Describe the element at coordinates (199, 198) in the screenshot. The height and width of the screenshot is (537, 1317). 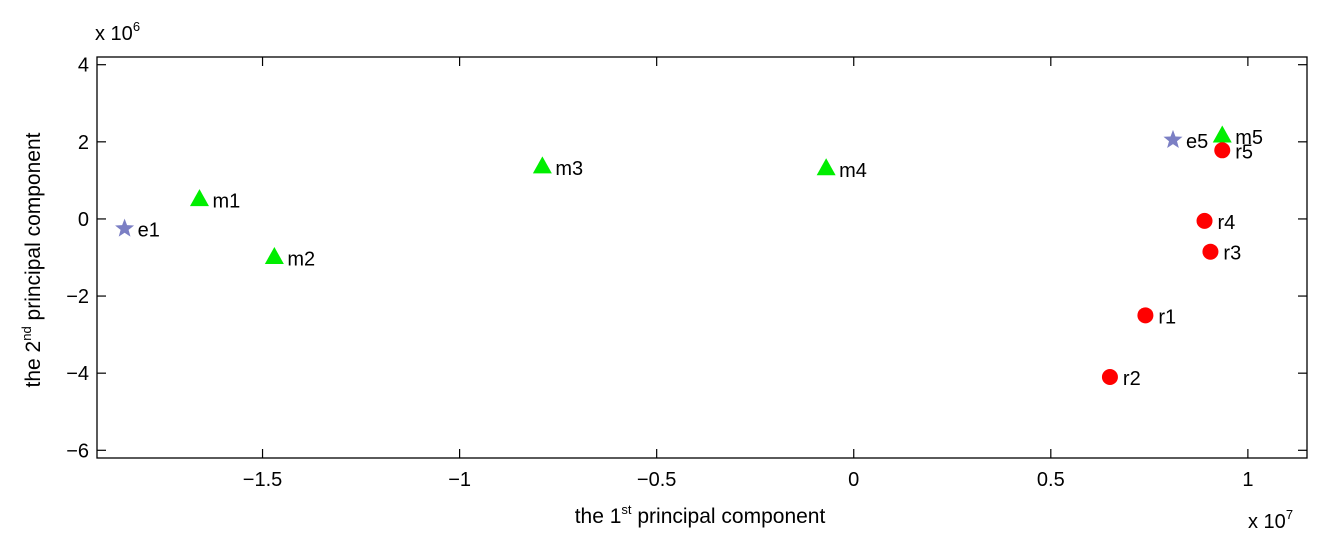
I see `point-marker-m1` at that location.